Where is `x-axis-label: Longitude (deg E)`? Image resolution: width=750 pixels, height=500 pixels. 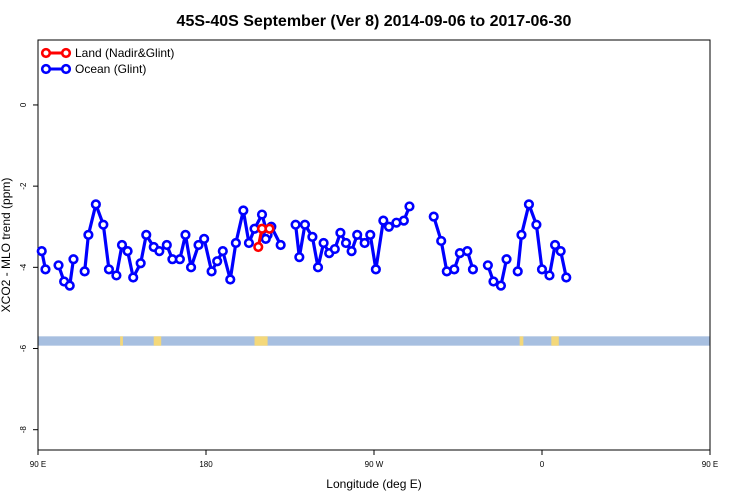 x-axis-label: Longitude (deg E) is located at coordinates (373, 484).